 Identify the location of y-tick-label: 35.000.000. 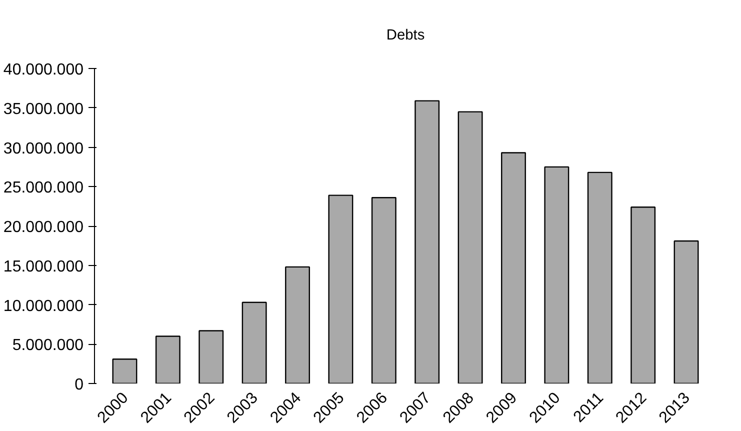
(43, 109).